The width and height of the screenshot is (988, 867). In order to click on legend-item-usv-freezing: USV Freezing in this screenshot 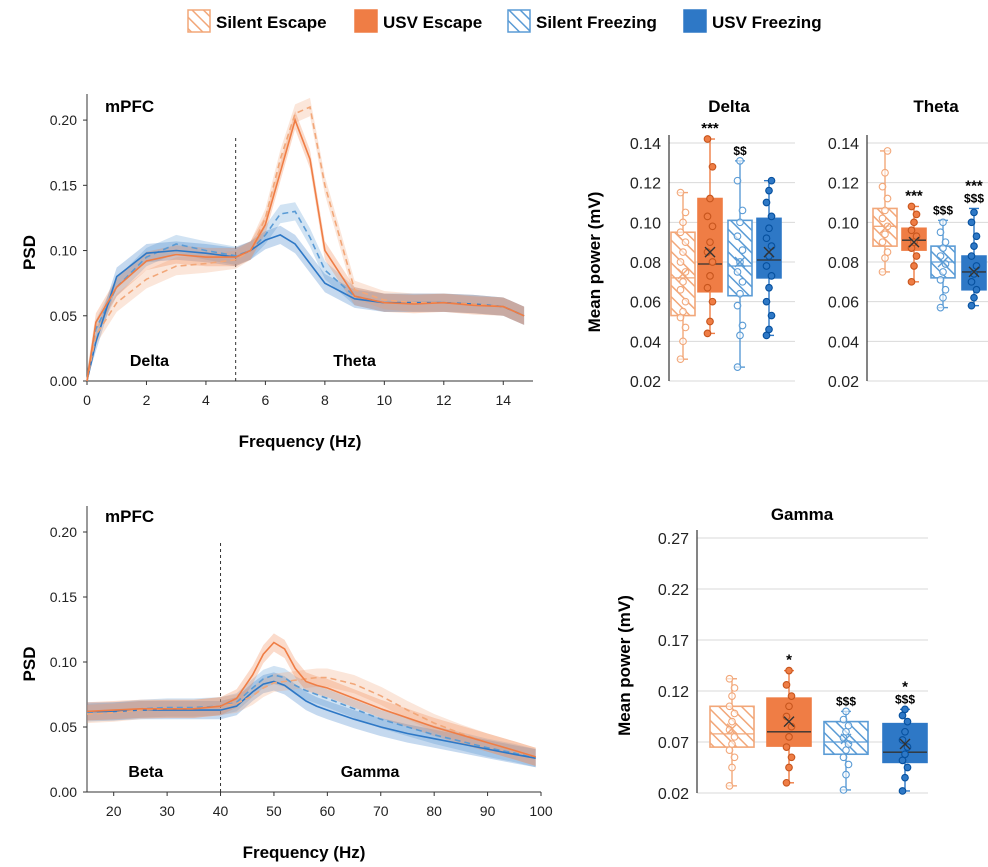, I will do `click(752, 21)`.